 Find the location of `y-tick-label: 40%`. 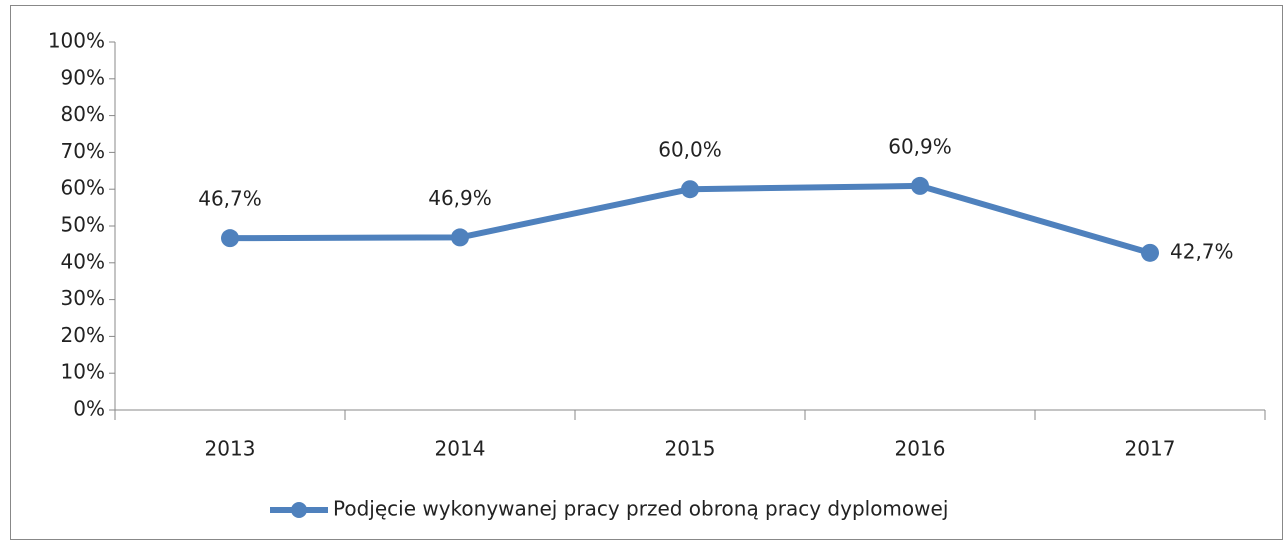

y-tick-label: 40% is located at coordinates (83, 261).